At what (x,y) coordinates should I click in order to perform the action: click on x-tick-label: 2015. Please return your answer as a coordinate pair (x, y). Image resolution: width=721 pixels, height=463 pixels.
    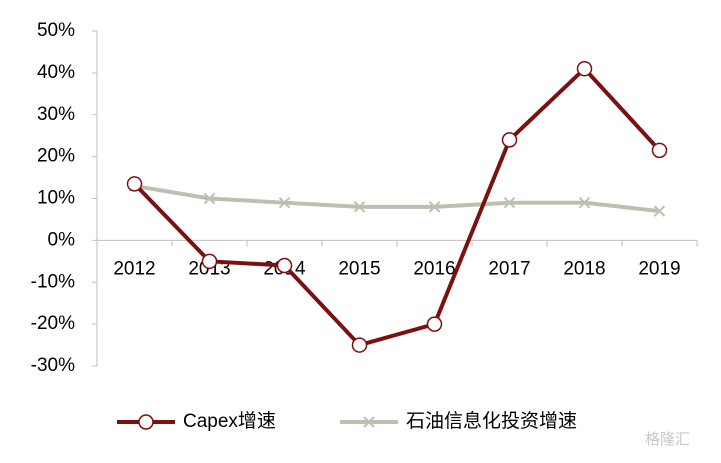
    Looking at the image, I should click on (359, 268).